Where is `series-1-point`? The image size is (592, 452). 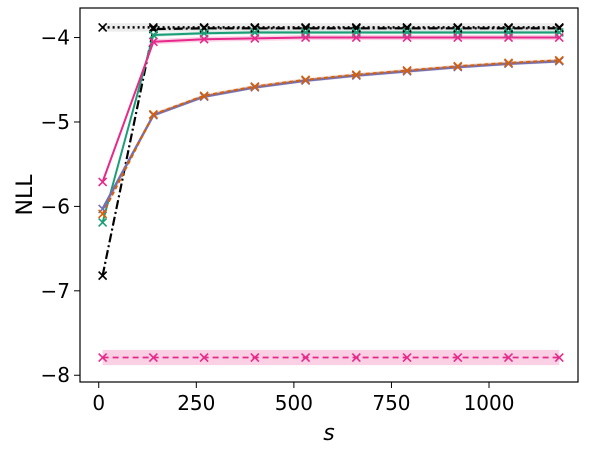
series-1-point is located at coordinates (103, 276).